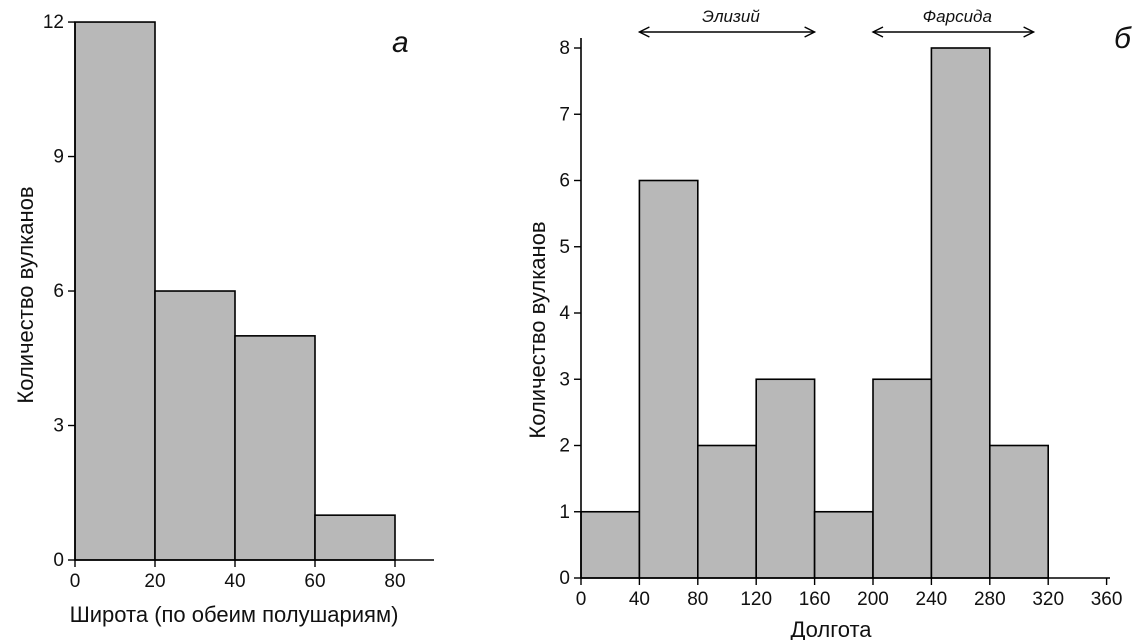 The height and width of the screenshot is (640, 1147). What do you see at coordinates (400, 42) in the screenshot?
I see `panel-letter-a: а` at bounding box center [400, 42].